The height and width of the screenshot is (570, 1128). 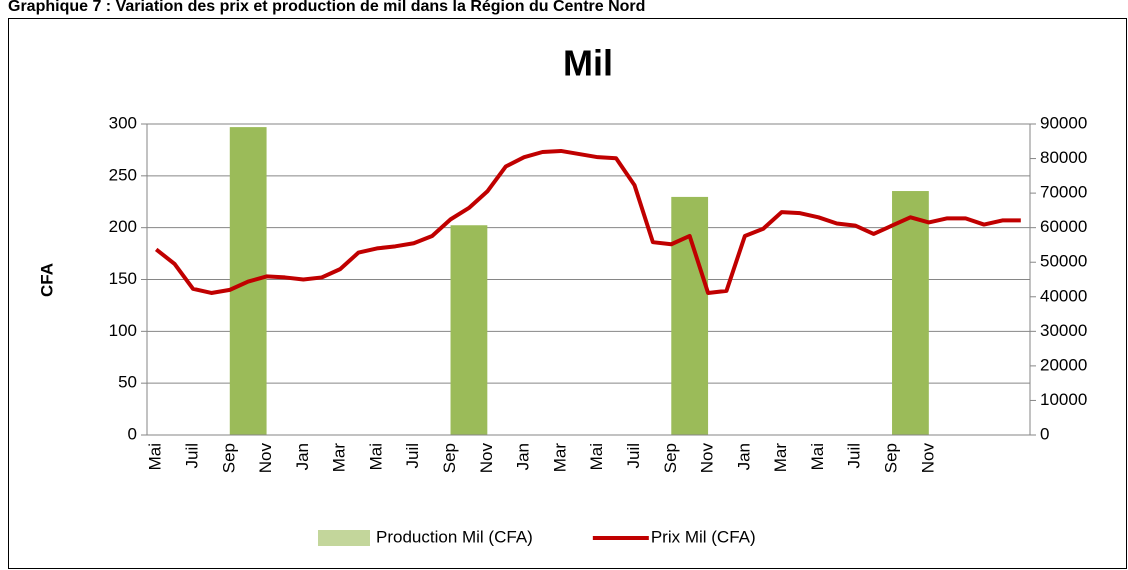 What do you see at coordinates (1063, 399) in the screenshot?
I see `y2-tick-label: 10000` at bounding box center [1063, 399].